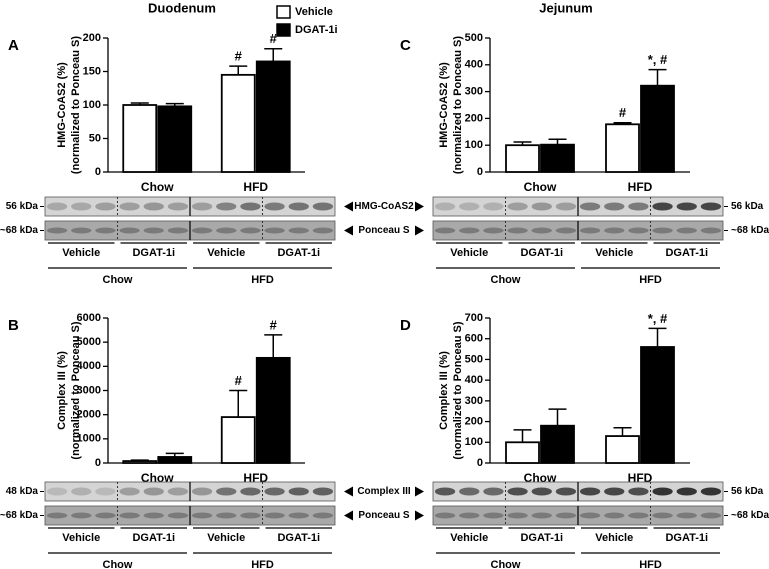 This screenshot has height=569, width=769. Describe the element at coordinates (444, 105) in the screenshot. I see `y-axis-label: HMG-CoAS2 (%)` at that location.